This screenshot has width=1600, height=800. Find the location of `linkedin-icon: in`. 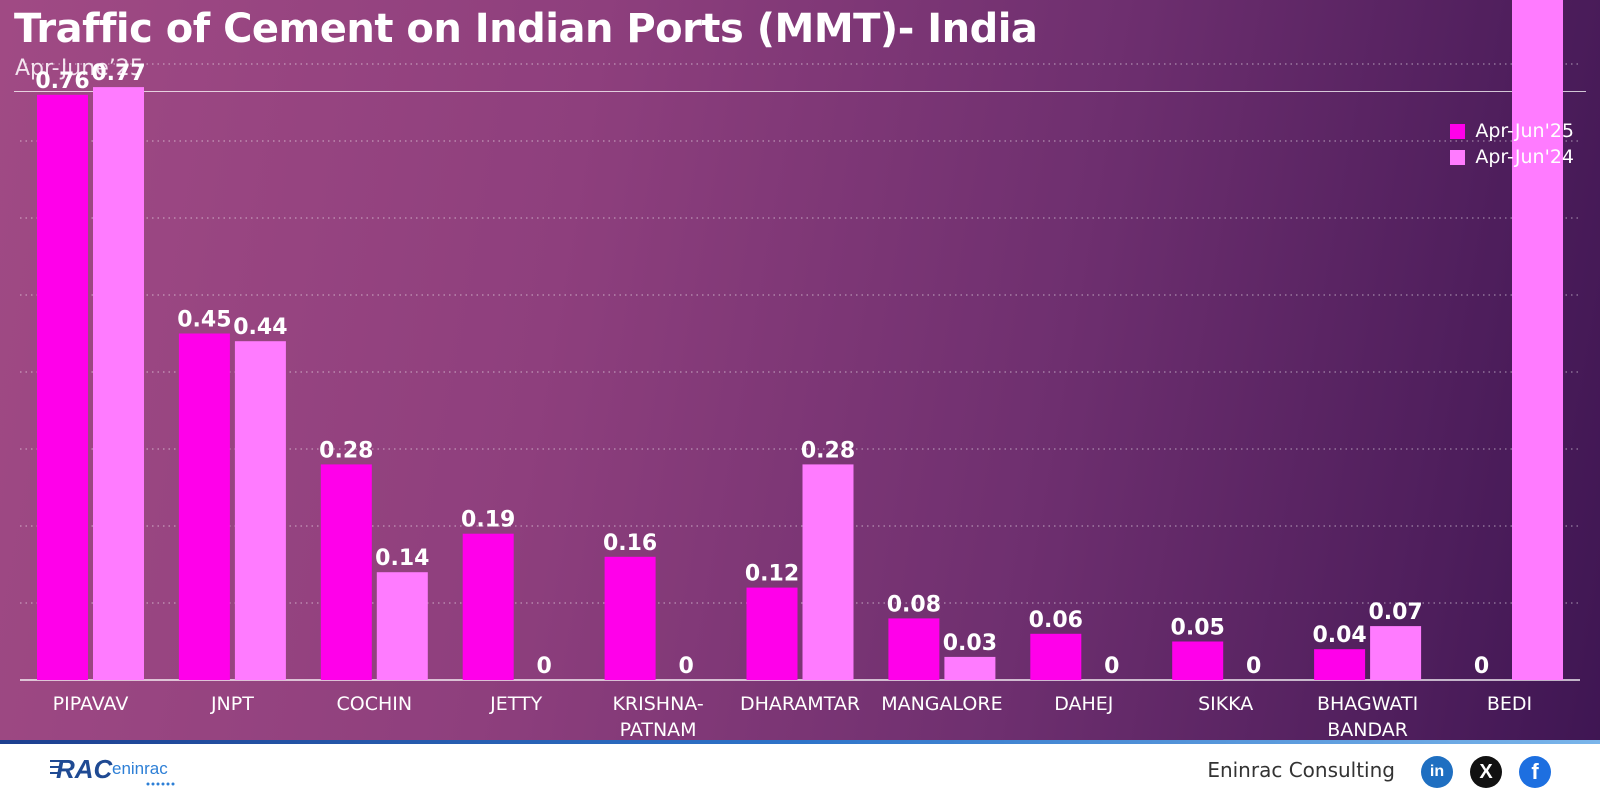

linkedin-icon: in is located at coordinates (1437, 772).